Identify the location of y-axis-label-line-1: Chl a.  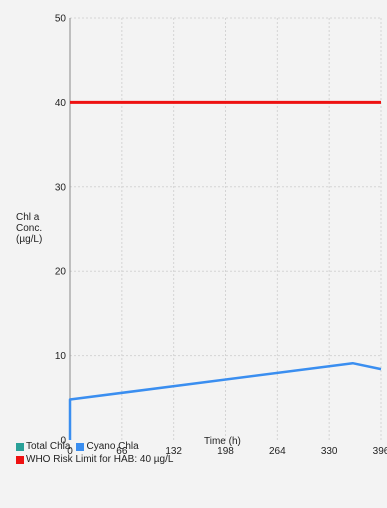
(28, 217).